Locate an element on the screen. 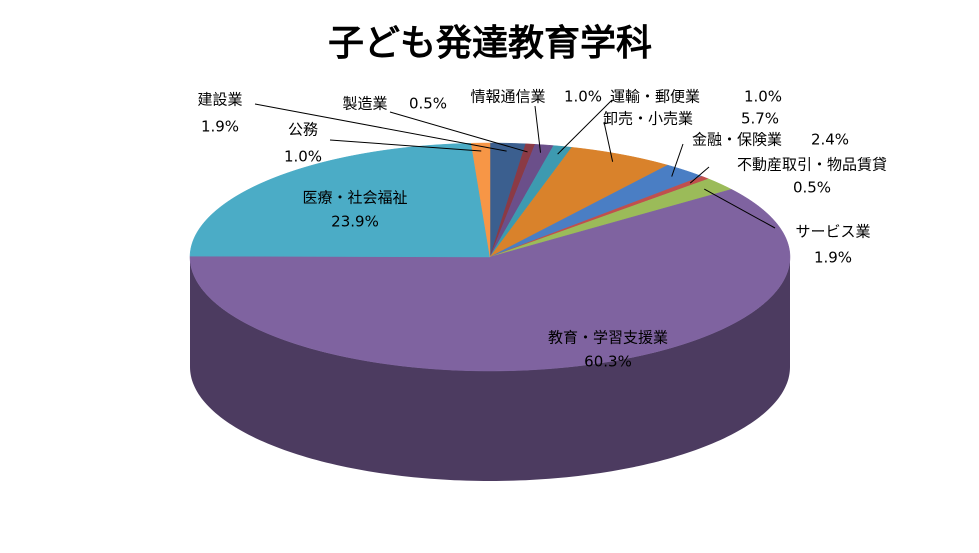 This screenshot has height=553, width=979. slice-label: 建設業 is located at coordinates (219, 100).